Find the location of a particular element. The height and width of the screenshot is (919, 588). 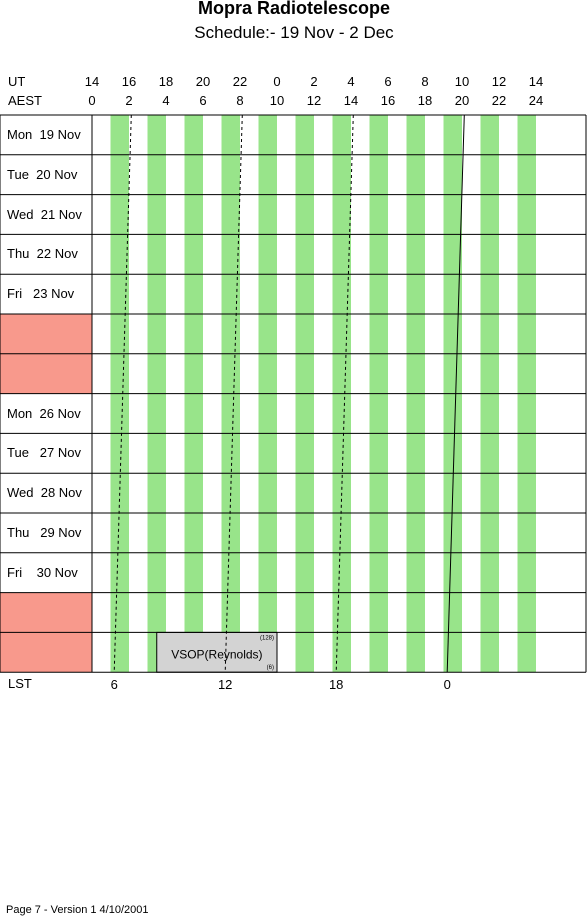

ut-tick-label: 22 is located at coordinates (240, 81).